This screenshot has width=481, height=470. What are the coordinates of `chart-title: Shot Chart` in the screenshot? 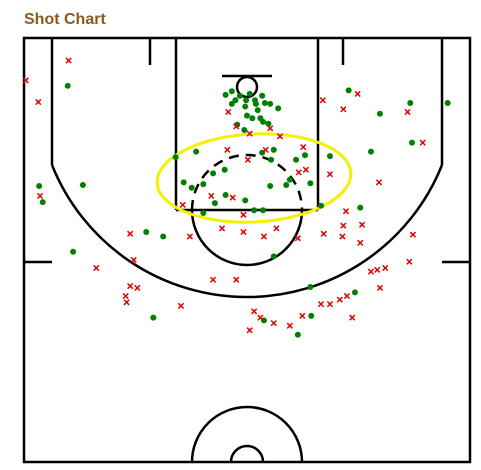 It's located at (65, 19).